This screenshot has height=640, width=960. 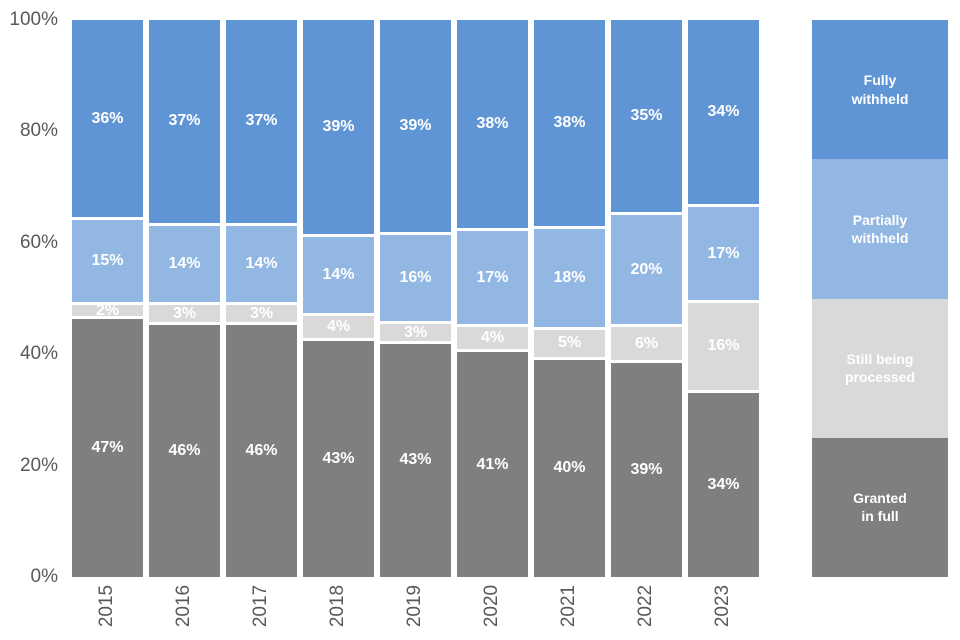 I want to click on y-tick-label: 0%, so click(x=44, y=576).